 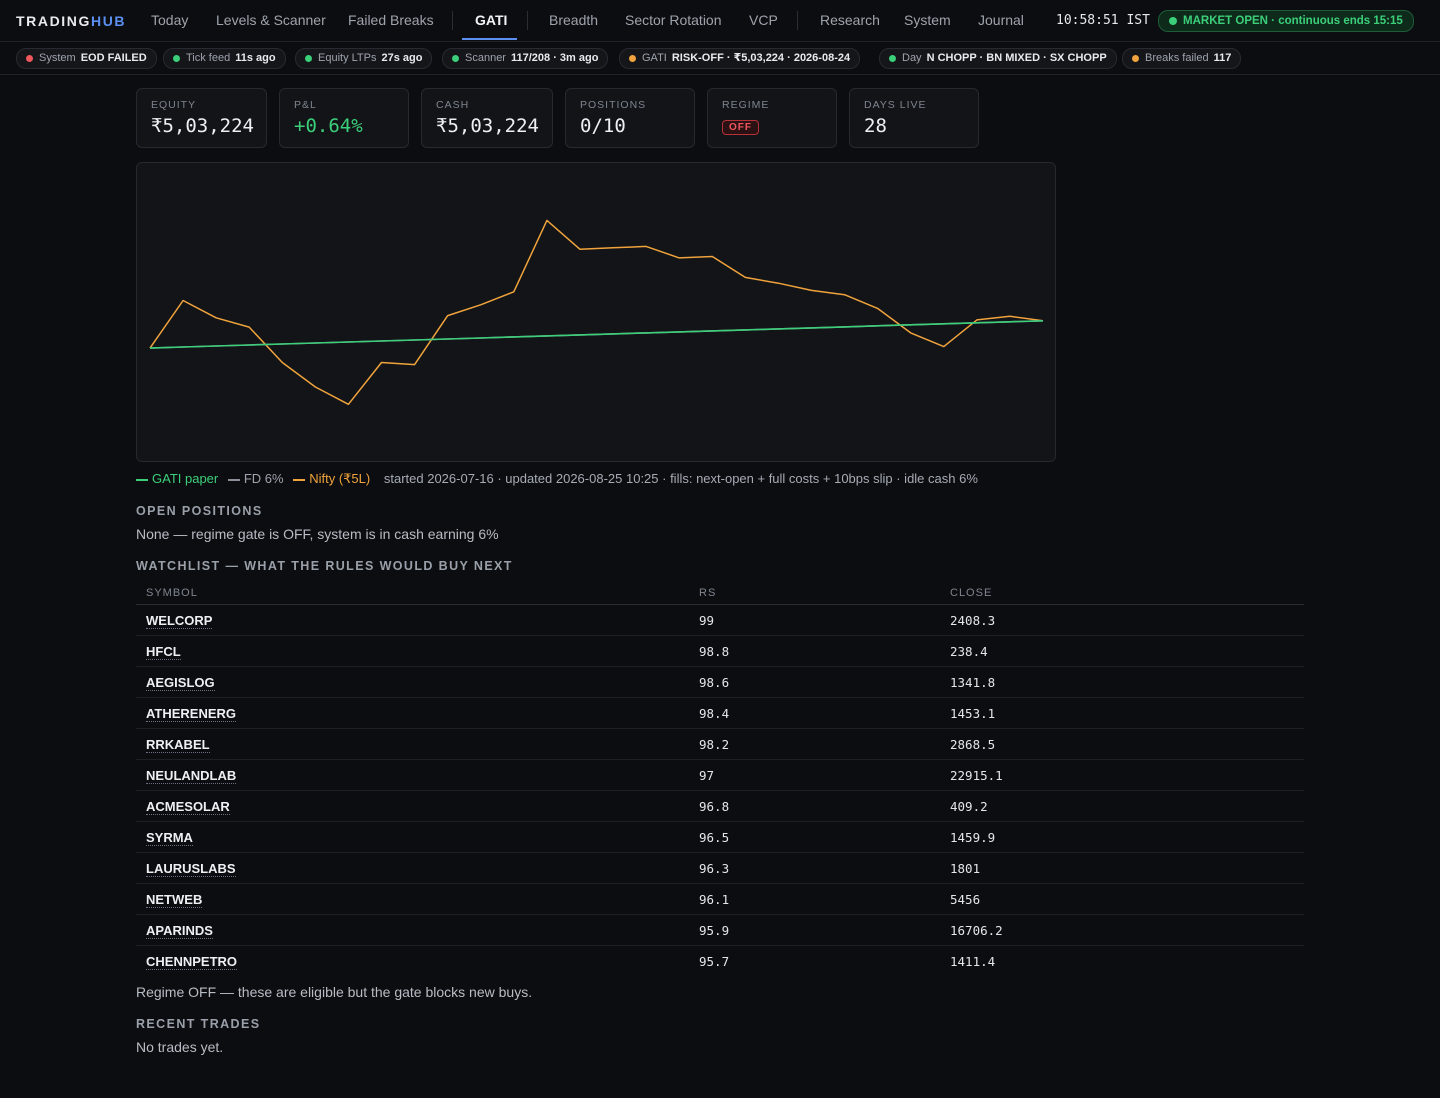 I want to click on close-value: 238.4, so click(x=969, y=651).